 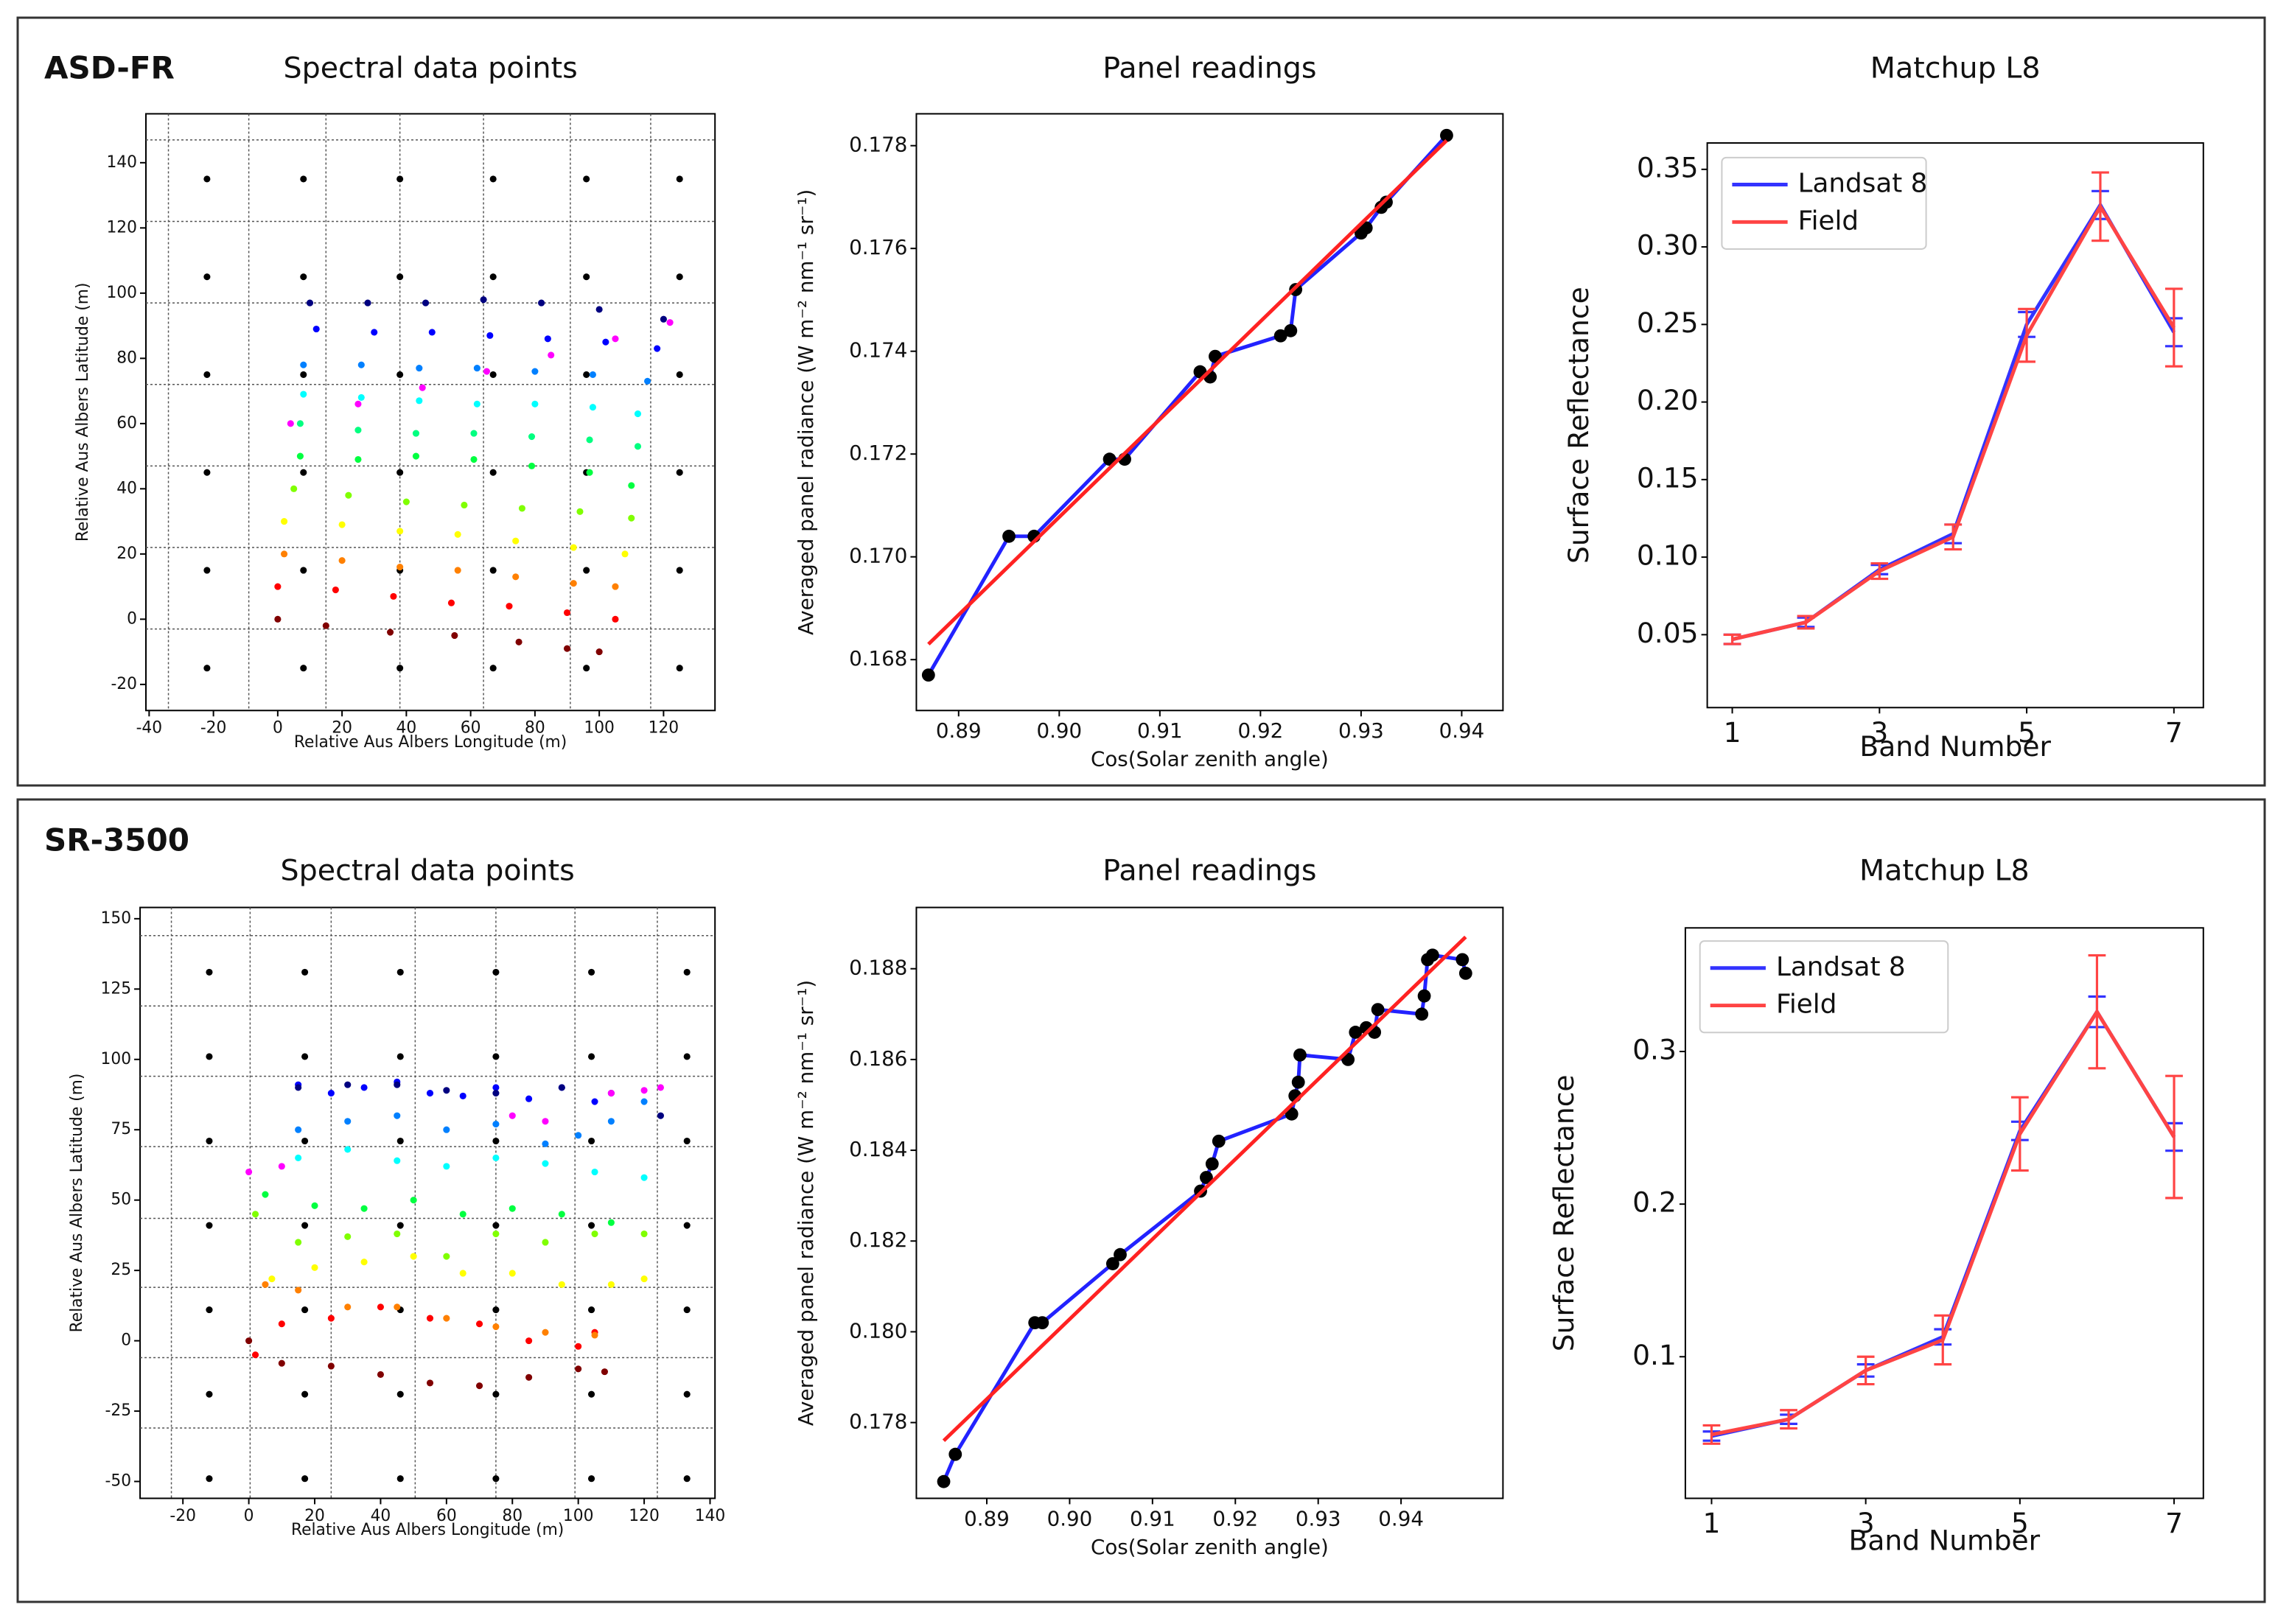 What do you see at coordinates (121, 227) in the screenshot?
I see `y-tick-label: 120` at bounding box center [121, 227].